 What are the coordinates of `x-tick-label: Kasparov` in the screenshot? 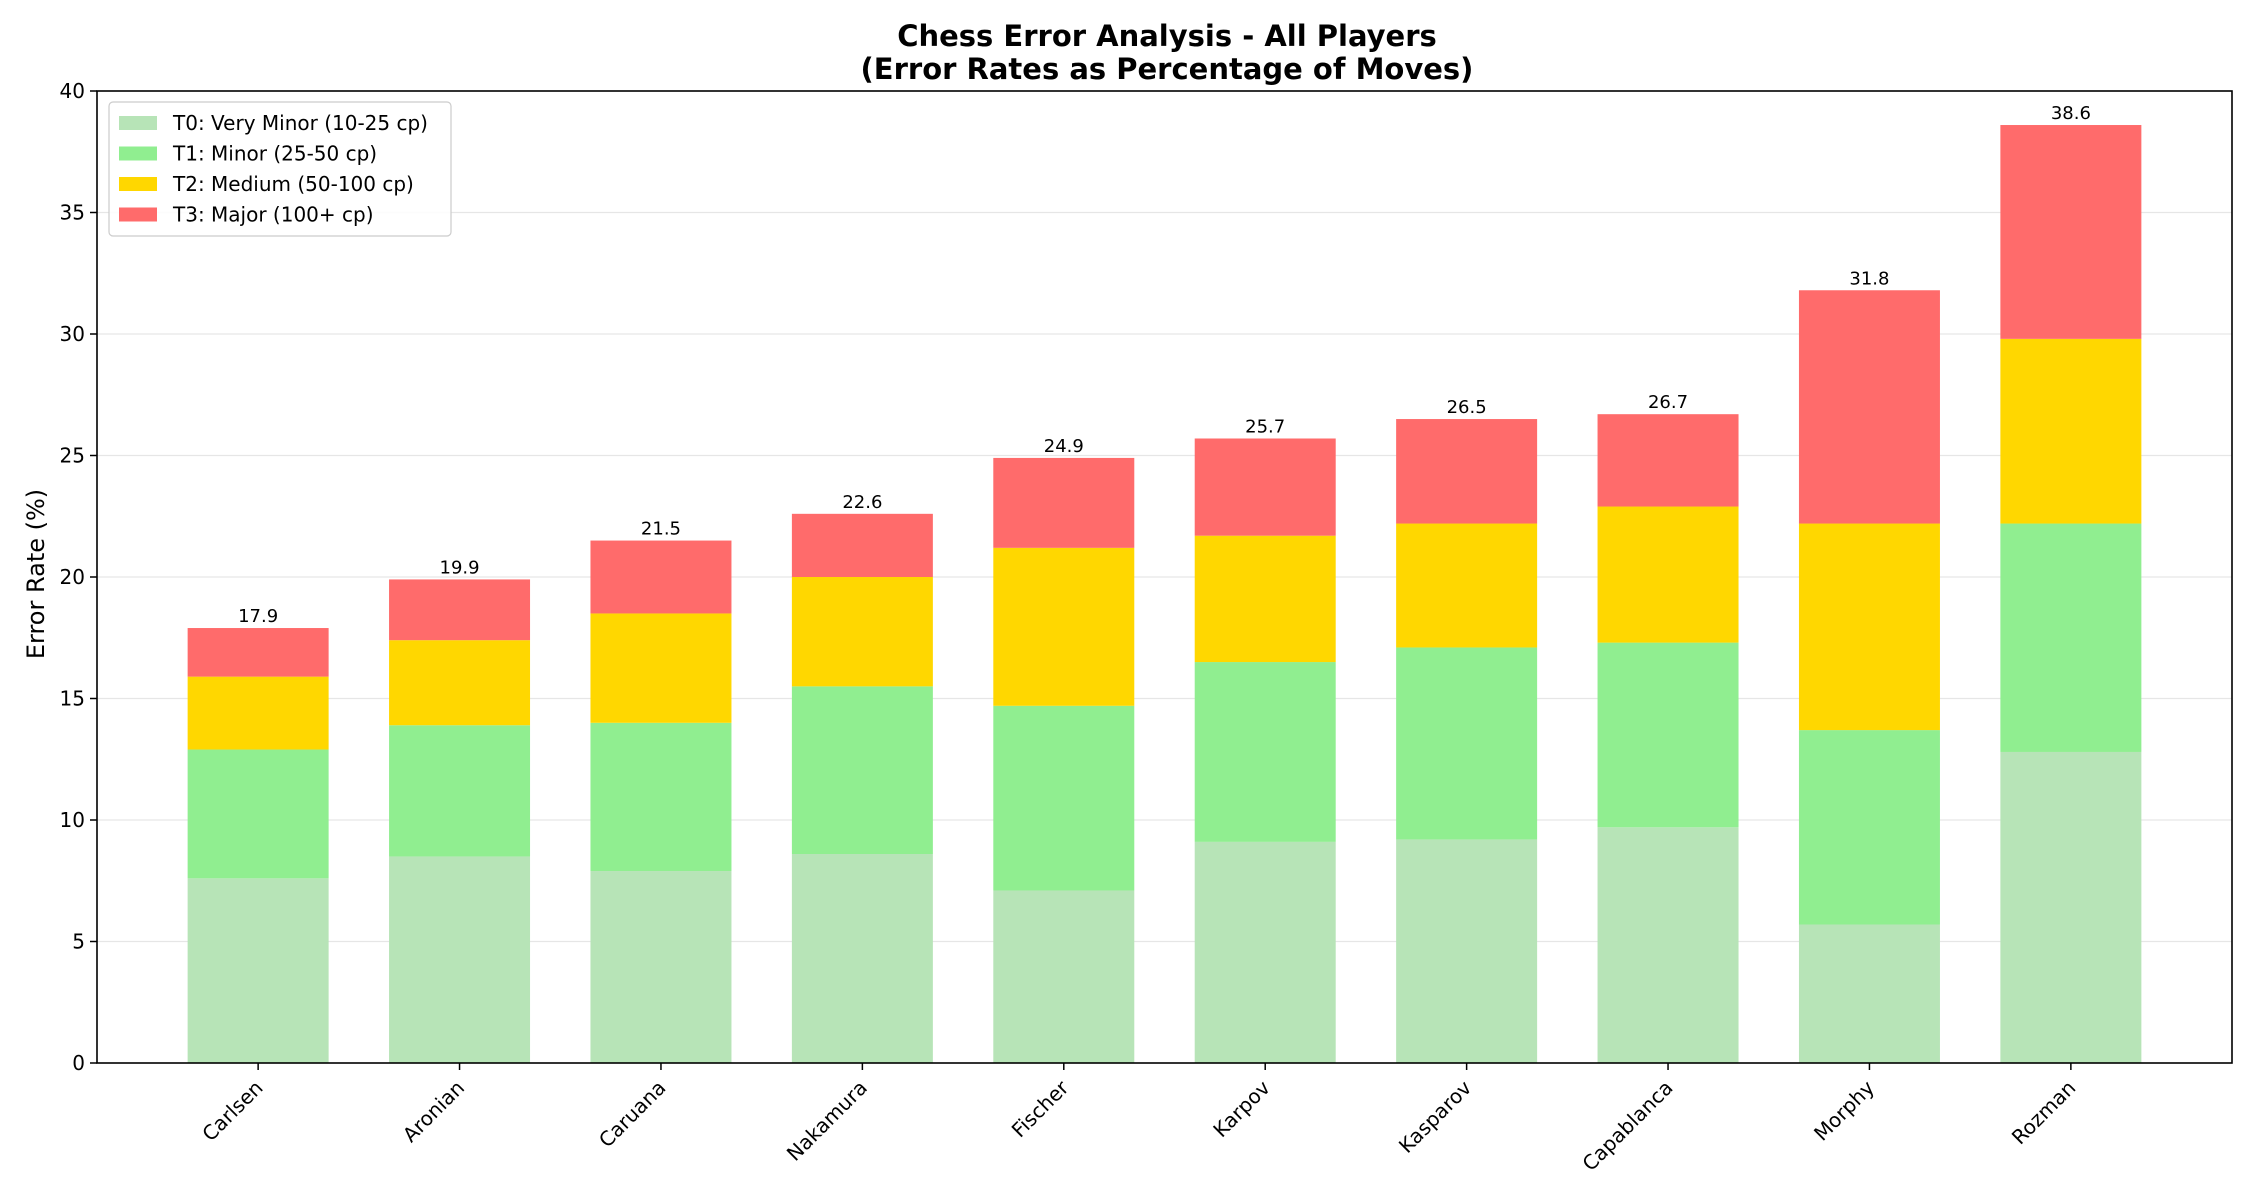 It's located at (1435, 1116).